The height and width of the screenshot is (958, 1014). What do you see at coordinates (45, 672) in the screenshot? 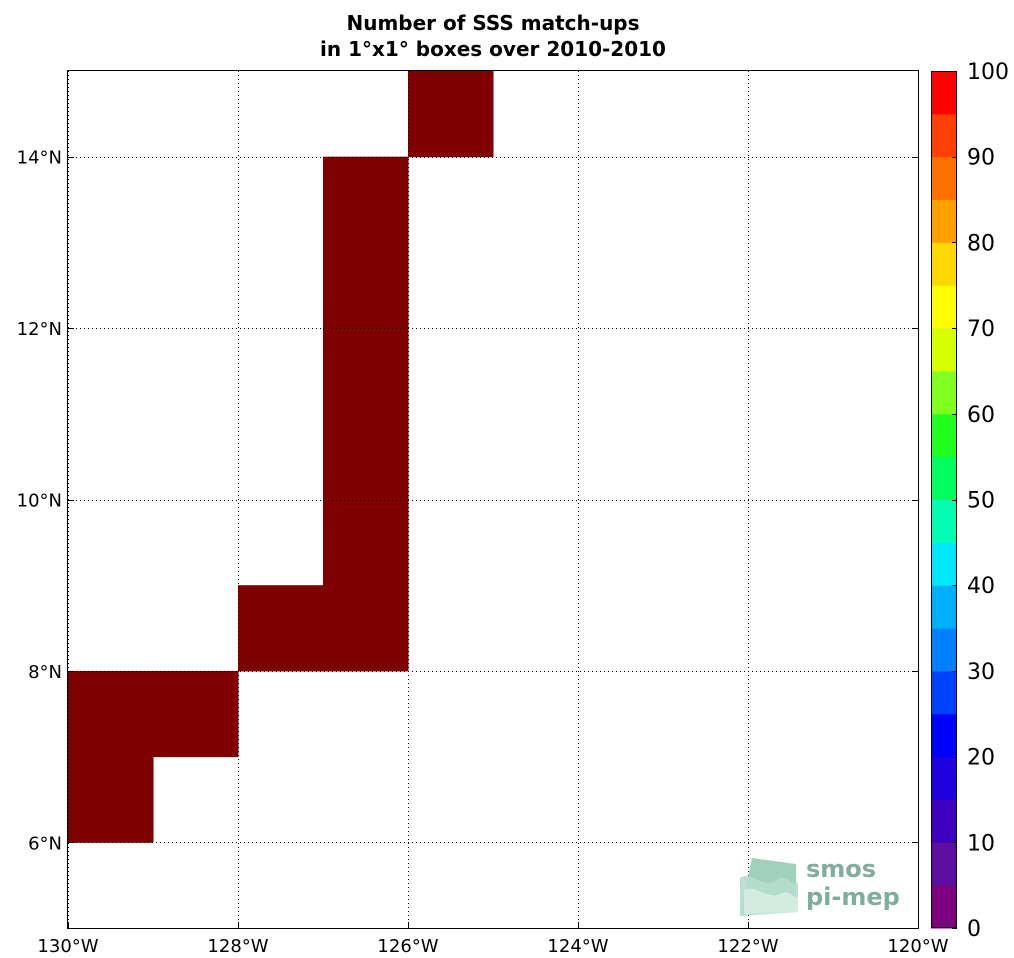
I see `y-tick-label: 8°N` at bounding box center [45, 672].